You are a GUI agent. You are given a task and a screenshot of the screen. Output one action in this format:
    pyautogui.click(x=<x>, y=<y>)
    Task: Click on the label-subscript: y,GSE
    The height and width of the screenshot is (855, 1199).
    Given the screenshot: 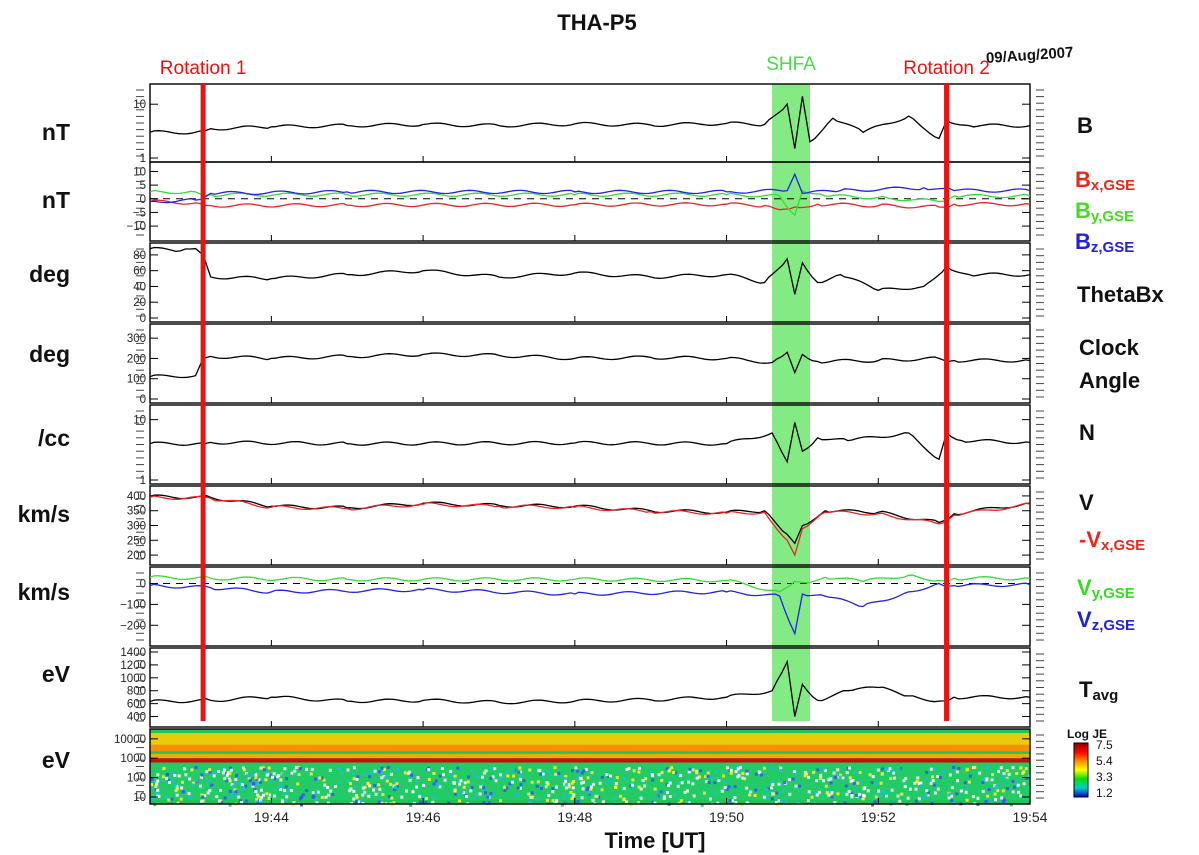 What is the action you would take?
    pyautogui.click(x=1113, y=593)
    